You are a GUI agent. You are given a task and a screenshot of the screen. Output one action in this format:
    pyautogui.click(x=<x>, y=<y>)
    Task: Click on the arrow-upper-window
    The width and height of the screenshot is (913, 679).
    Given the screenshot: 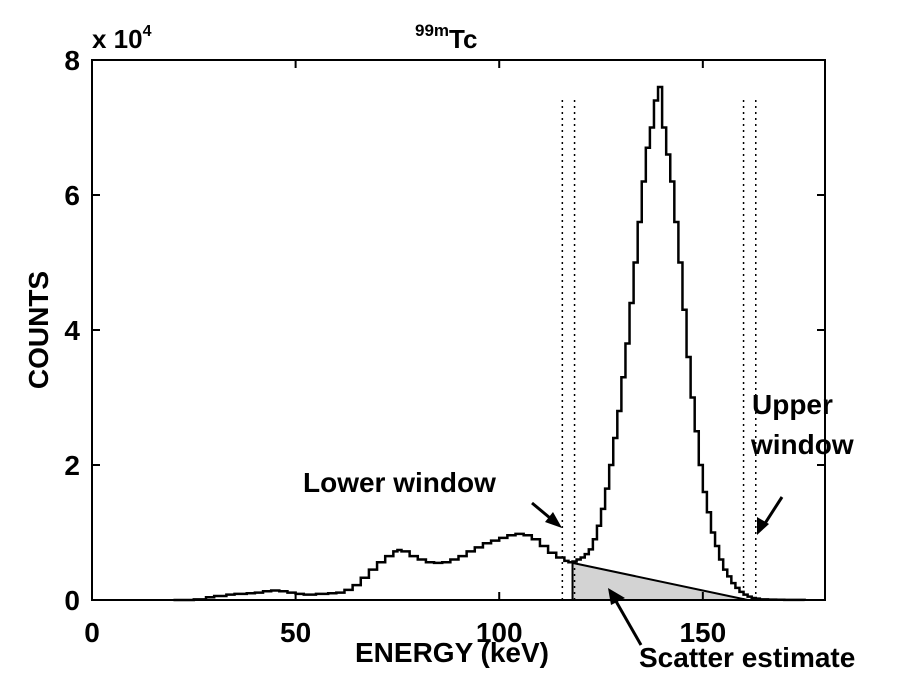 What is the action you would take?
    pyautogui.click(x=770, y=515)
    